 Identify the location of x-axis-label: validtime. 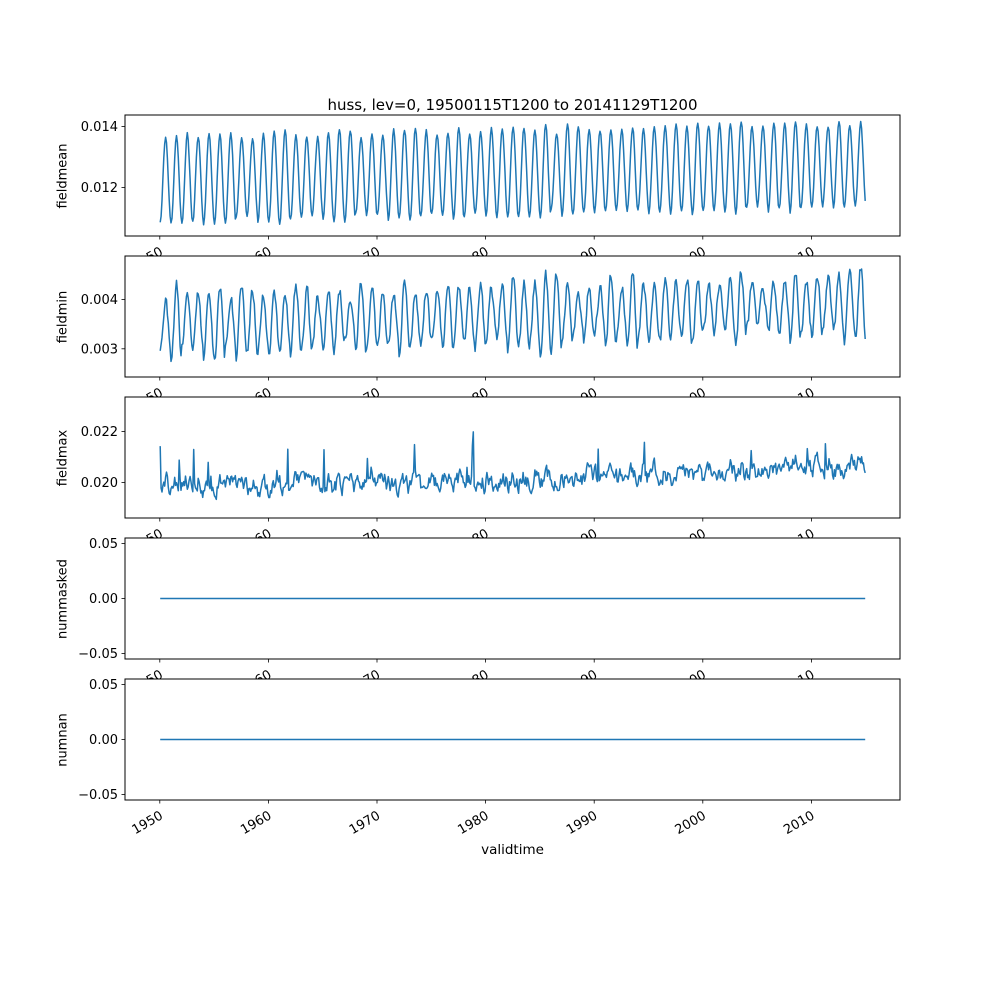
(512, 850).